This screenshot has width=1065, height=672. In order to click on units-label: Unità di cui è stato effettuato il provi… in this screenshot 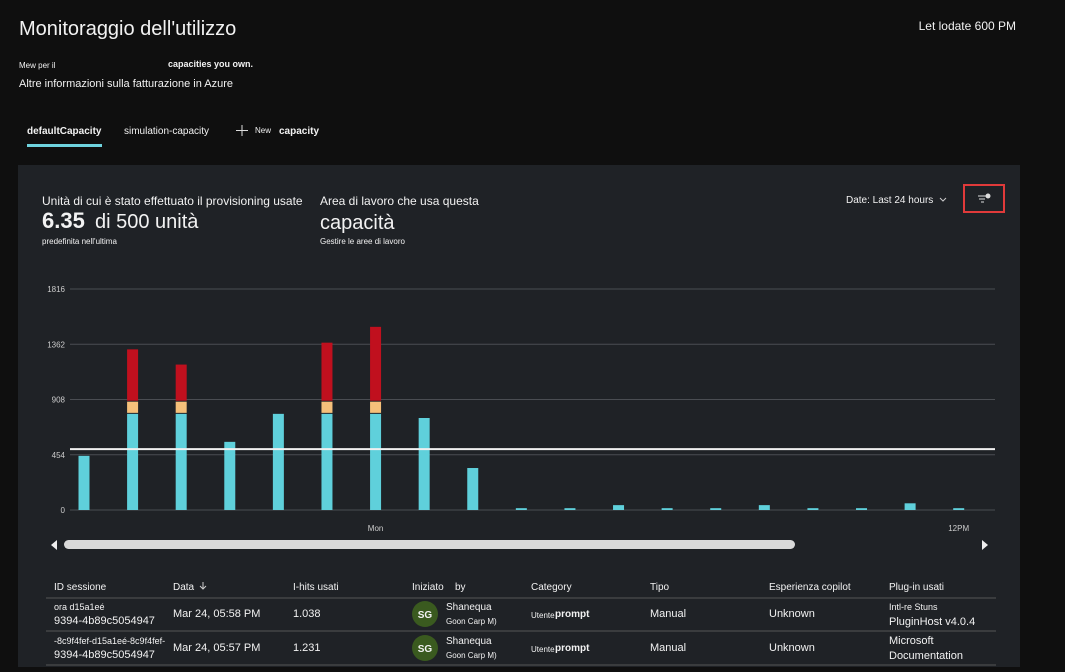, I will do `click(172, 201)`.